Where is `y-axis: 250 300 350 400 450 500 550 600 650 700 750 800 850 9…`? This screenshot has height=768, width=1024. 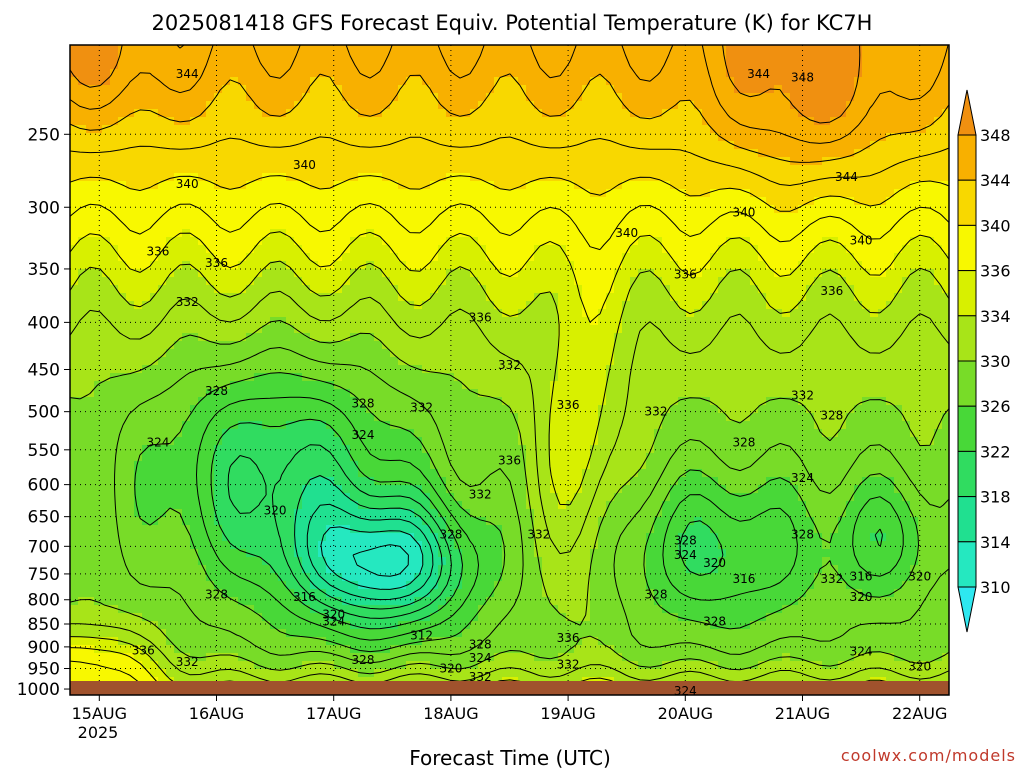 y-axis: 250 300 350 400 450 500 550 600 650 700 750 800 850 9… is located at coordinates (43, 412).